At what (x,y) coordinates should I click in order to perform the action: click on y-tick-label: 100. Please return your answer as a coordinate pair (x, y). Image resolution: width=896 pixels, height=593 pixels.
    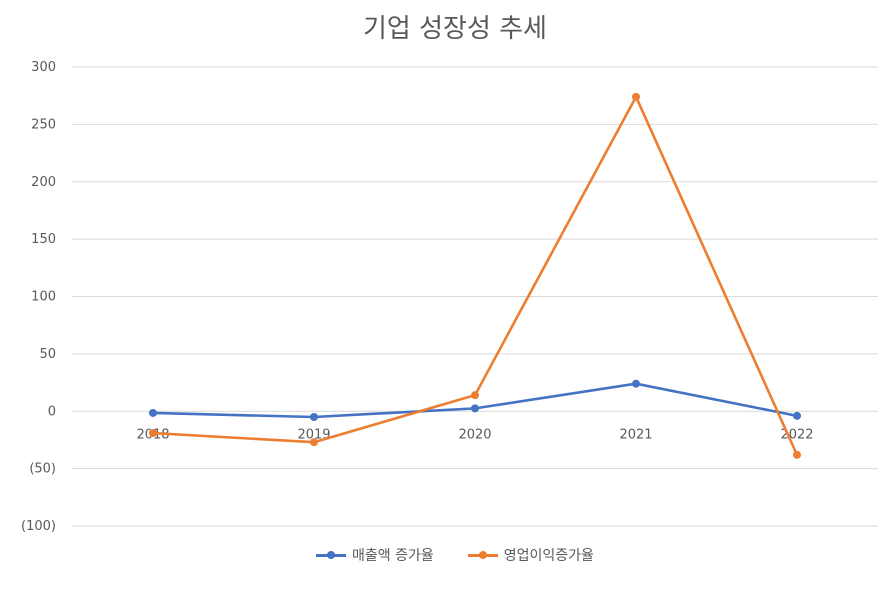
    Looking at the image, I should click on (43, 297).